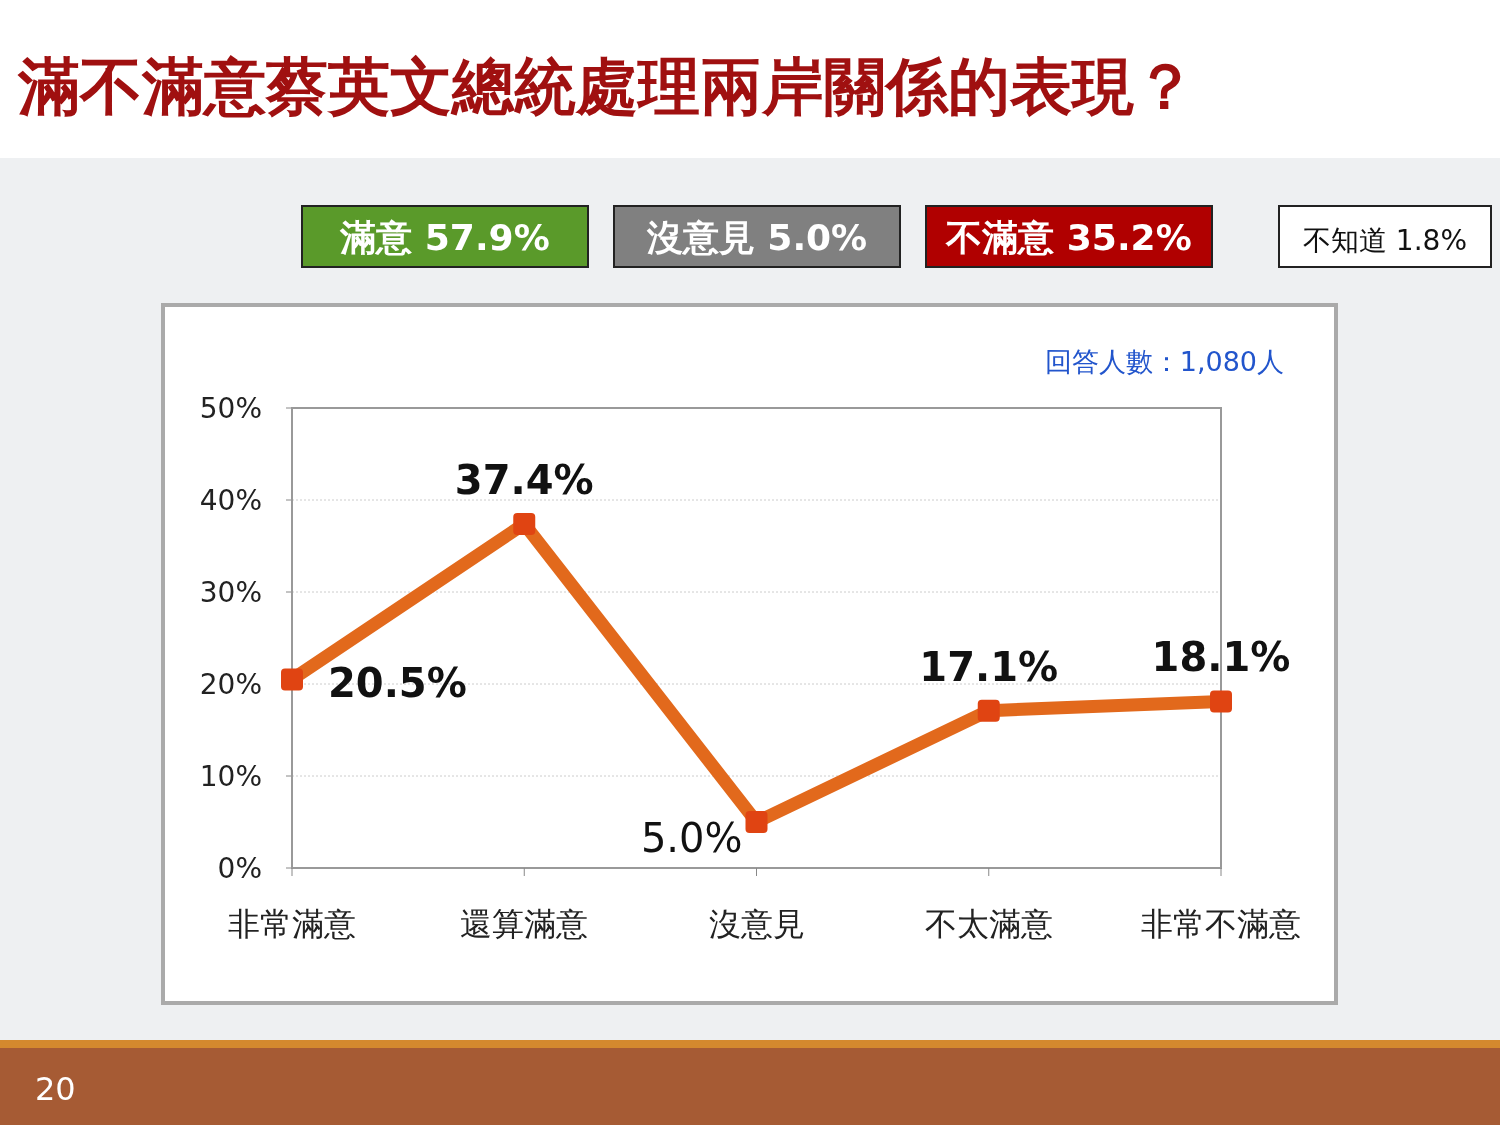  I want to click on y-tick-label: 20%, so click(230, 684).